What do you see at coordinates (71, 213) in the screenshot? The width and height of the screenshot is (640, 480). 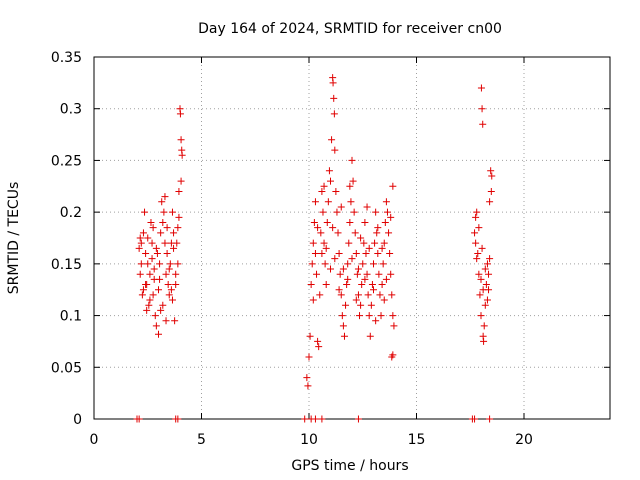 I see `y-tick-label: 0.2` at bounding box center [71, 213].